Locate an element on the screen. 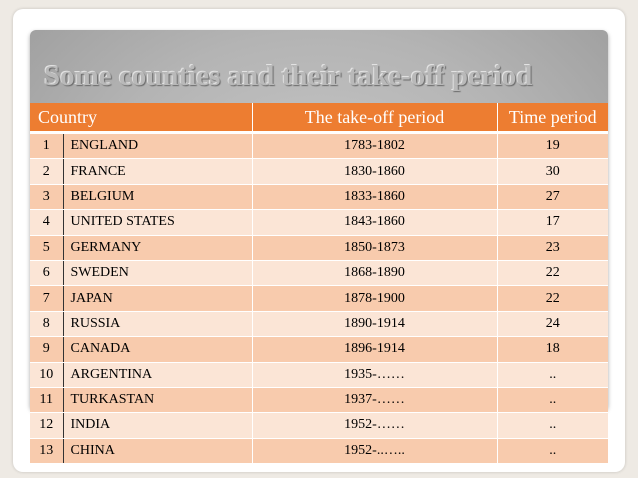 This screenshot has width=638, height=478. table-row: 5 GERMANY 1850-1873 23 is located at coordinates (319, 248).